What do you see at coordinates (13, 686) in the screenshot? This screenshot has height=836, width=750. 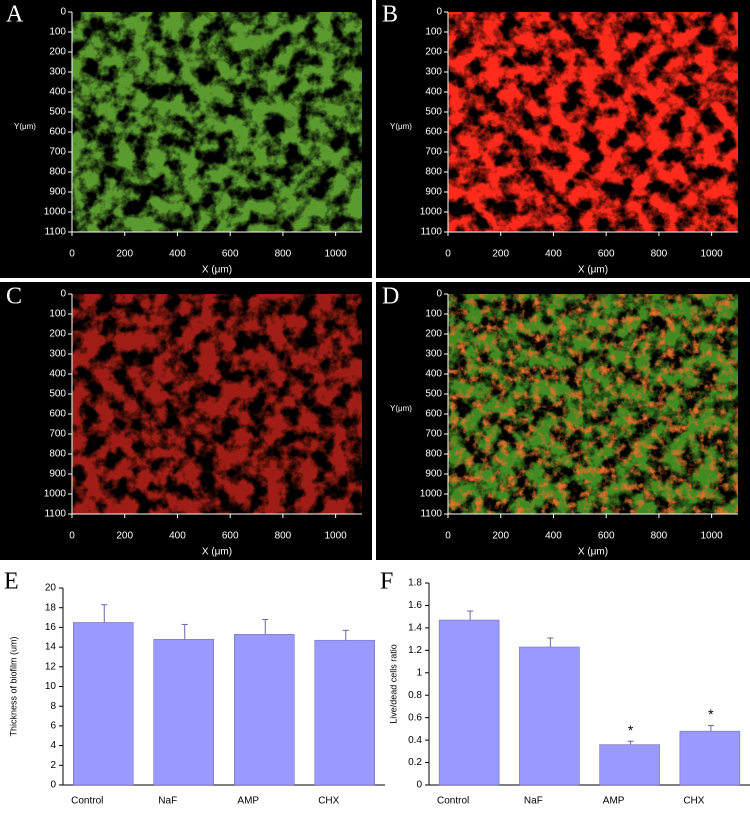 I see `y-axis-label: Thickness of biofilm (um)` at bounding box center [13, 686].